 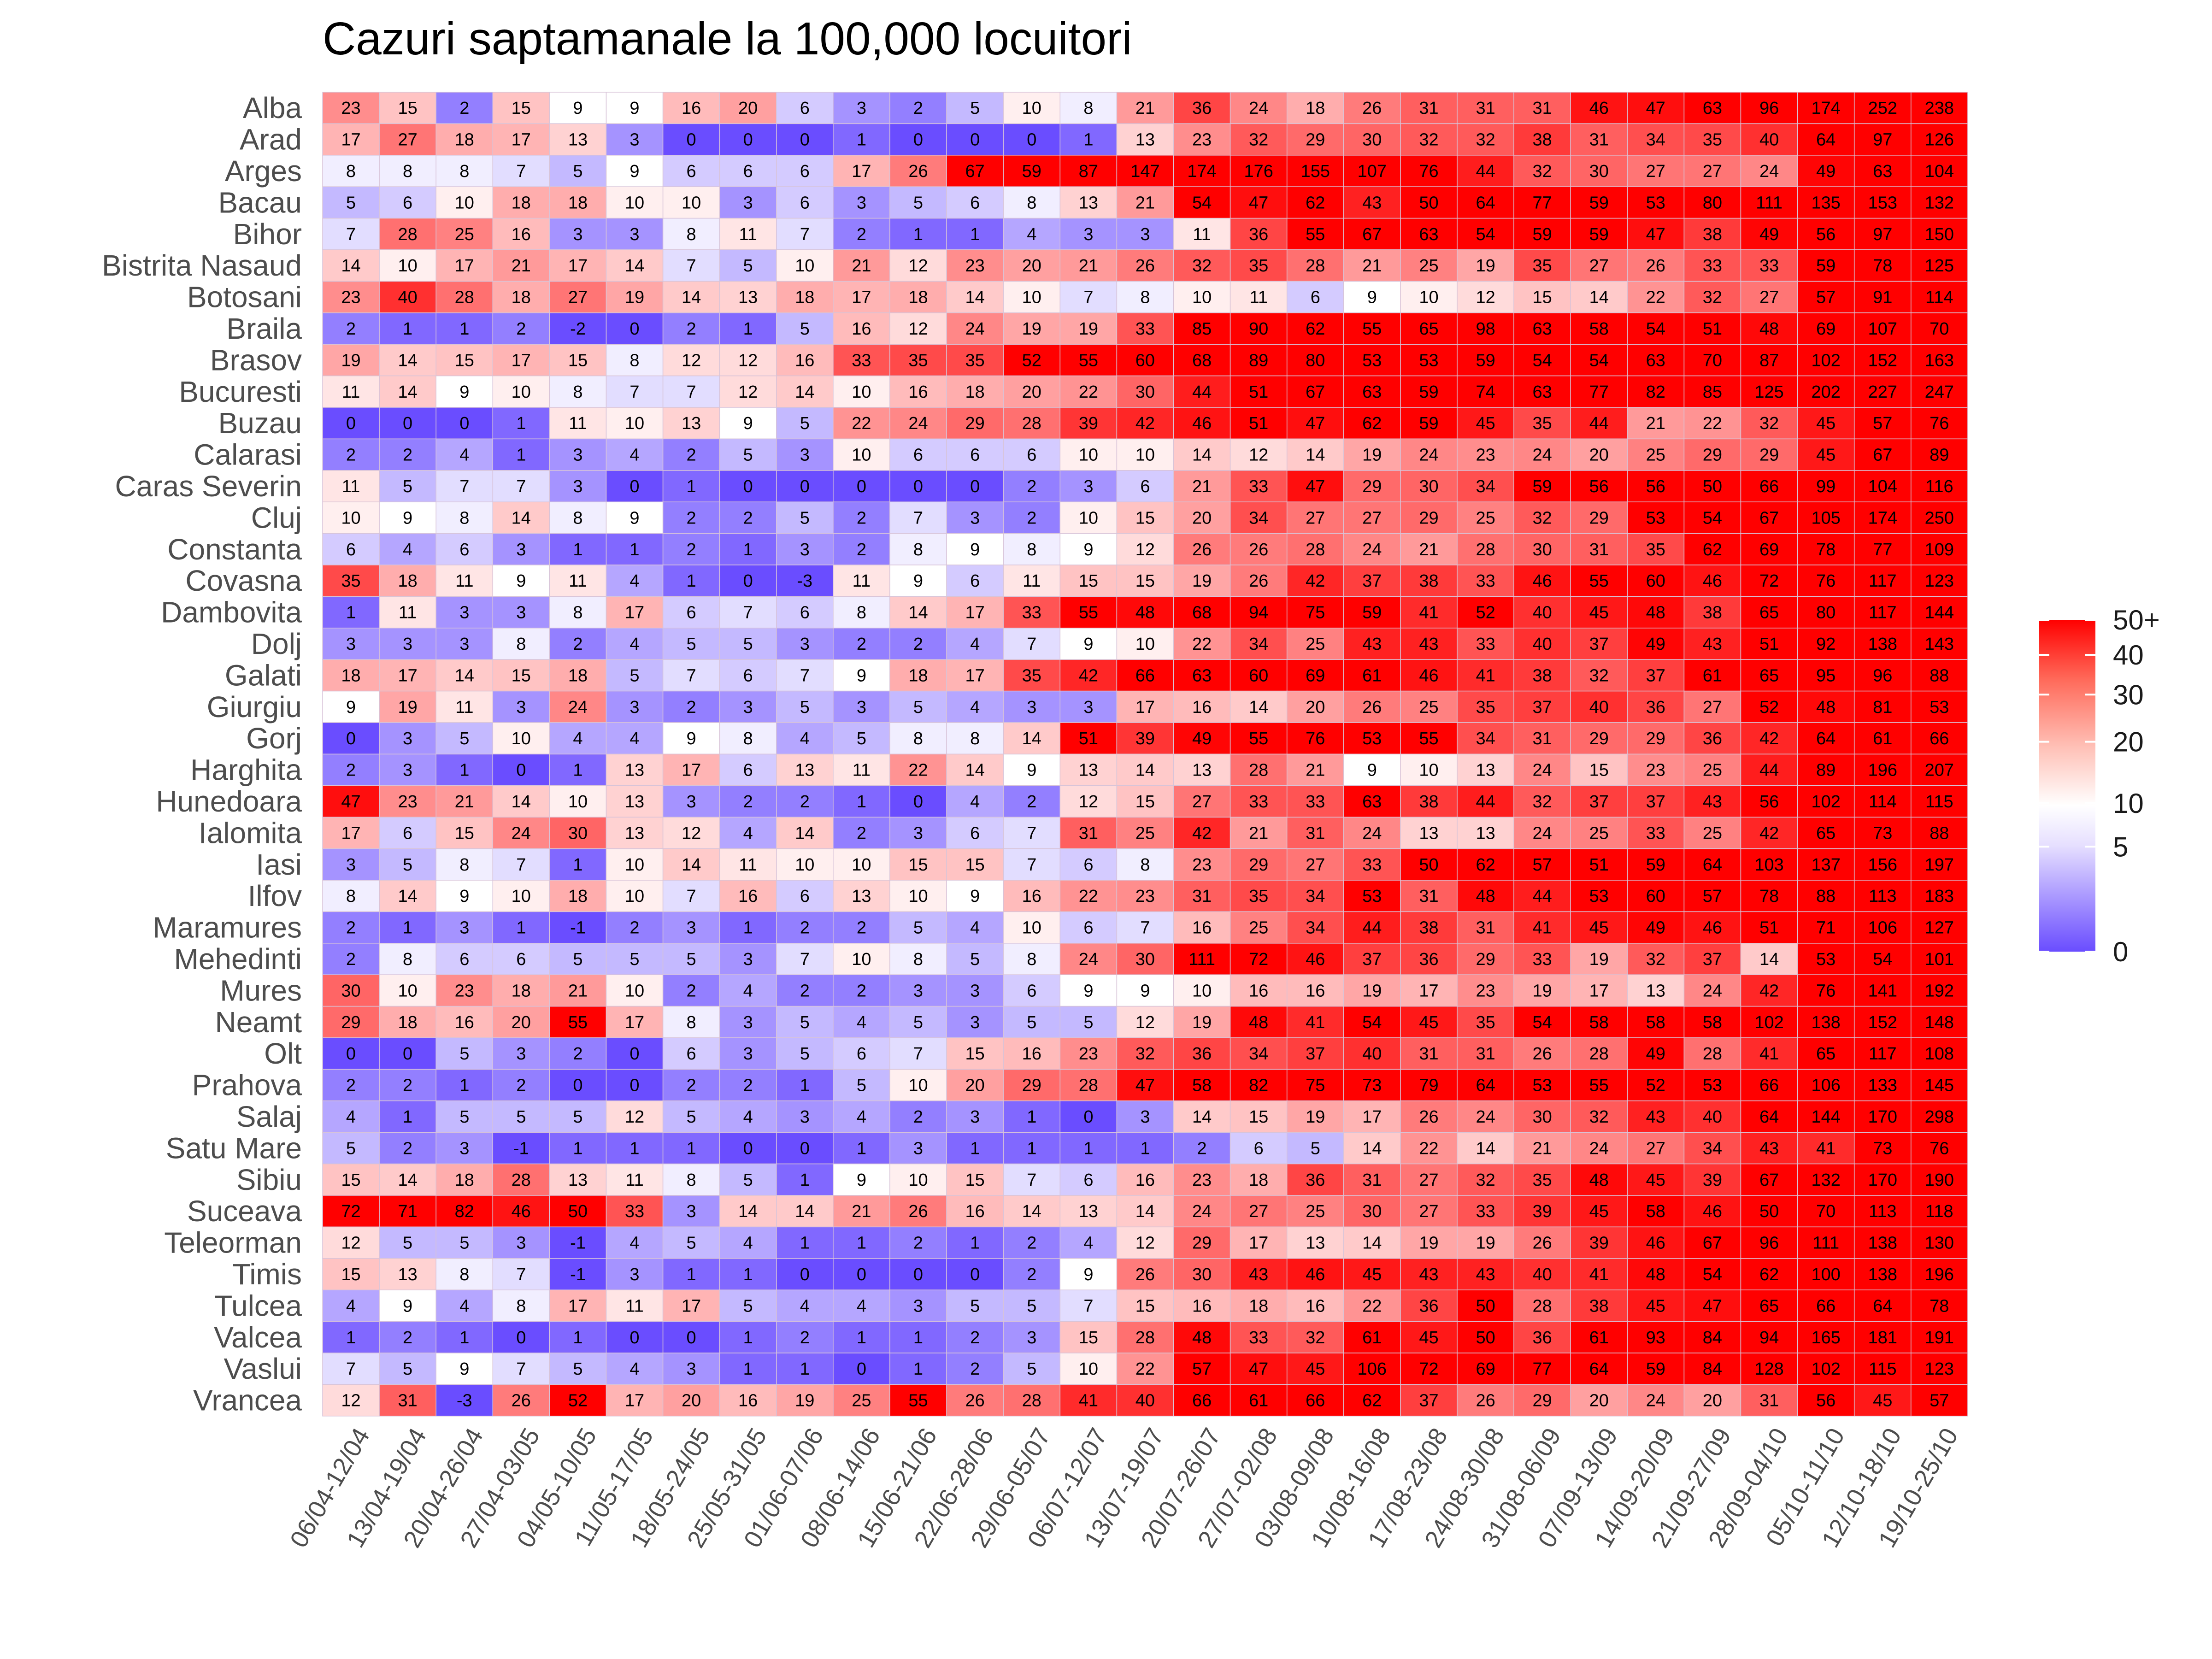 What do you see at coordinates (1485, 1117) in the screenshot?
I see `cell-value-label: 24` at bounding box center [1485, 1117].